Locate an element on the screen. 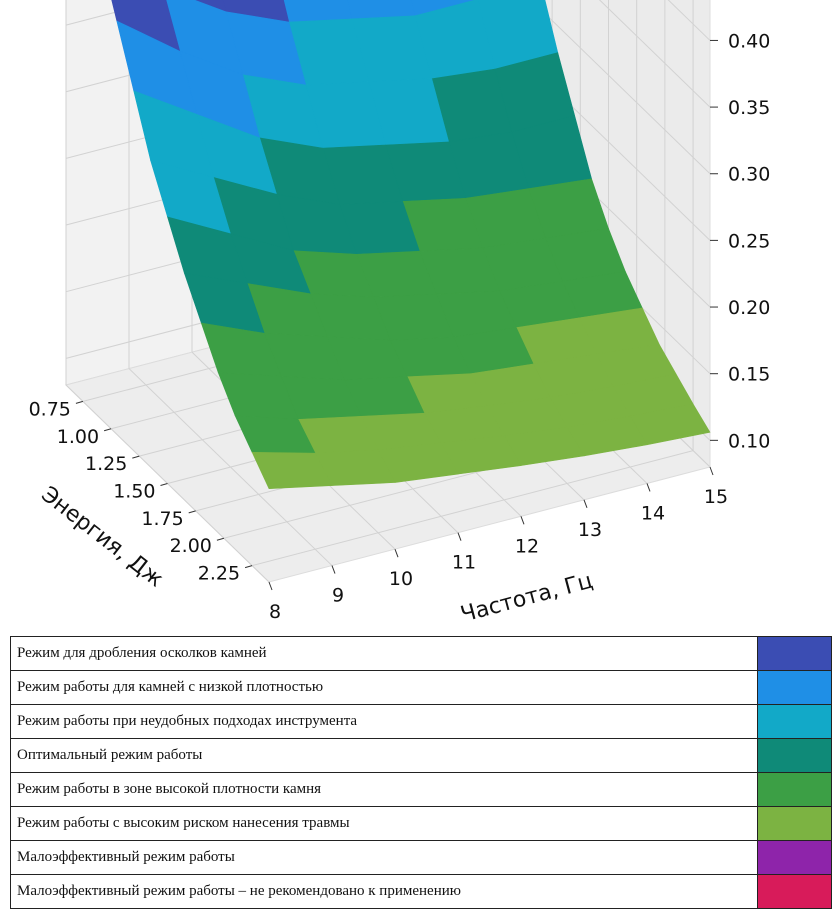 The image size is (832, 922). frequency-tick-label: 15 is located at coordinates (716, 497).